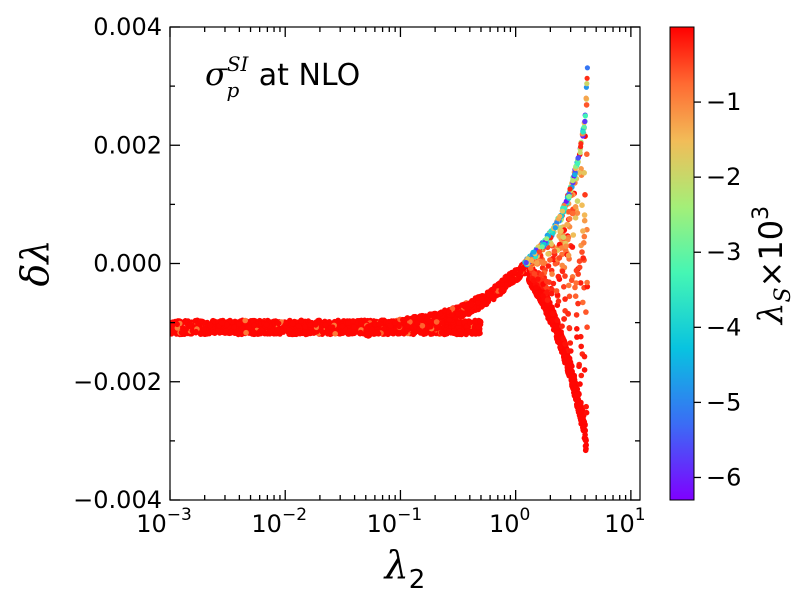  Describe the element at coordinates (771, 254) in the screenshot. I see `colorbar-label-mid: ×10` at that location.